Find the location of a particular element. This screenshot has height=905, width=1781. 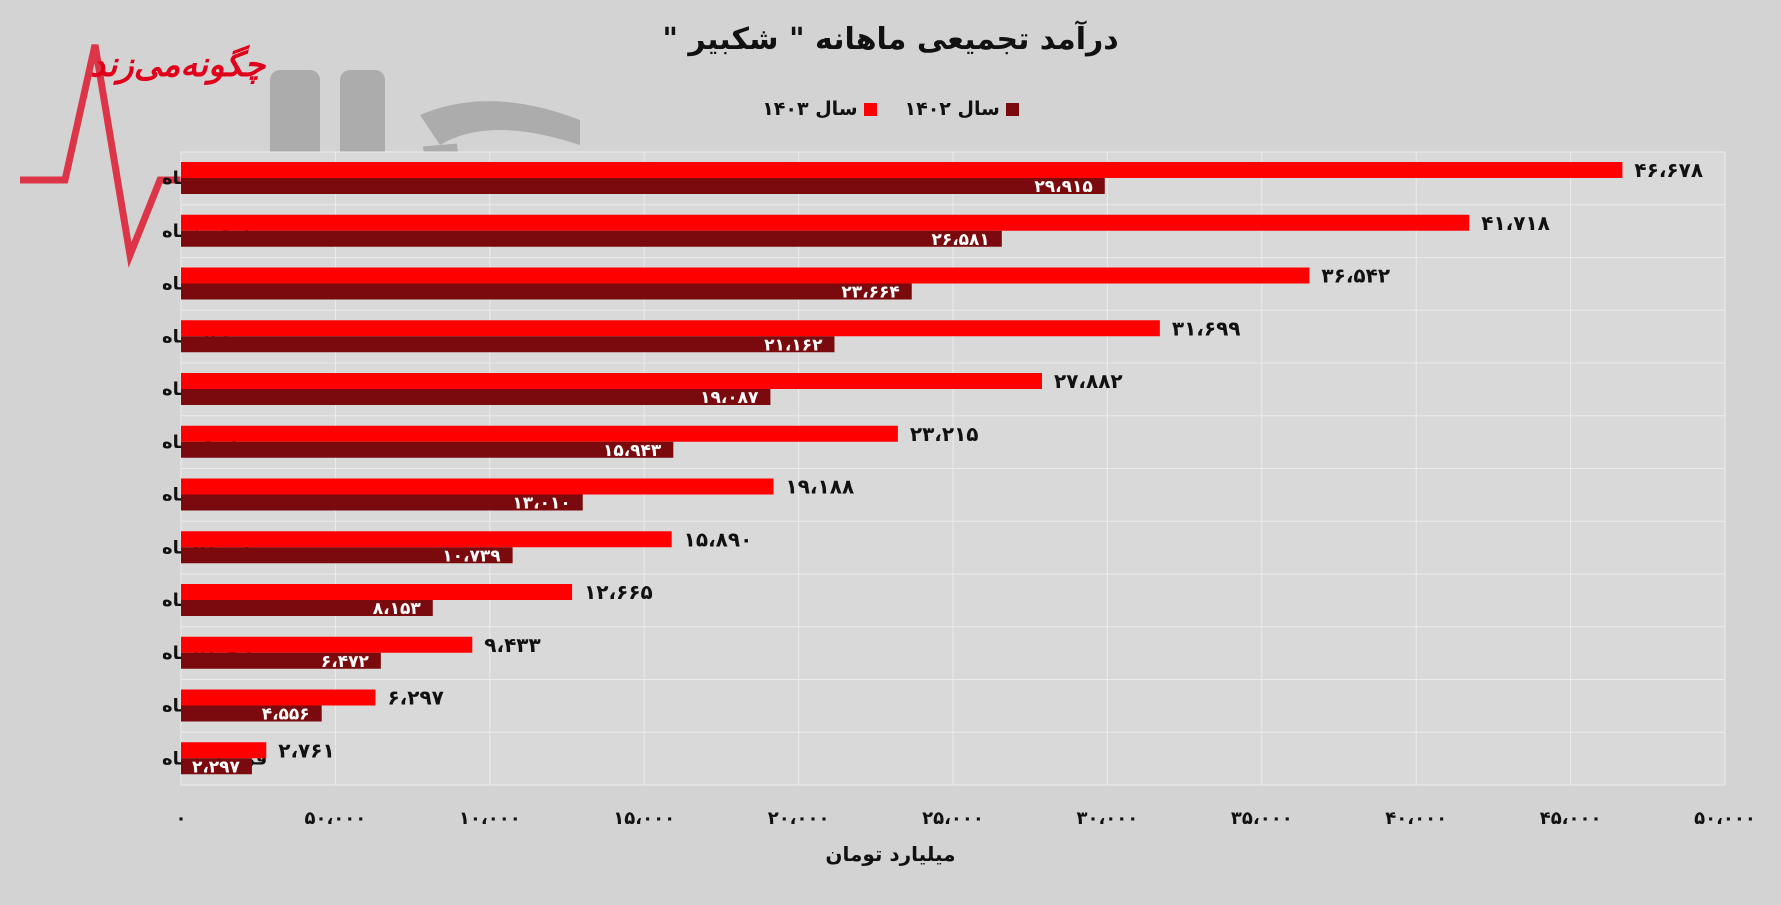

x-tick-label: ۳۰،۰۰۰ is located at coordinates (1108, 818).